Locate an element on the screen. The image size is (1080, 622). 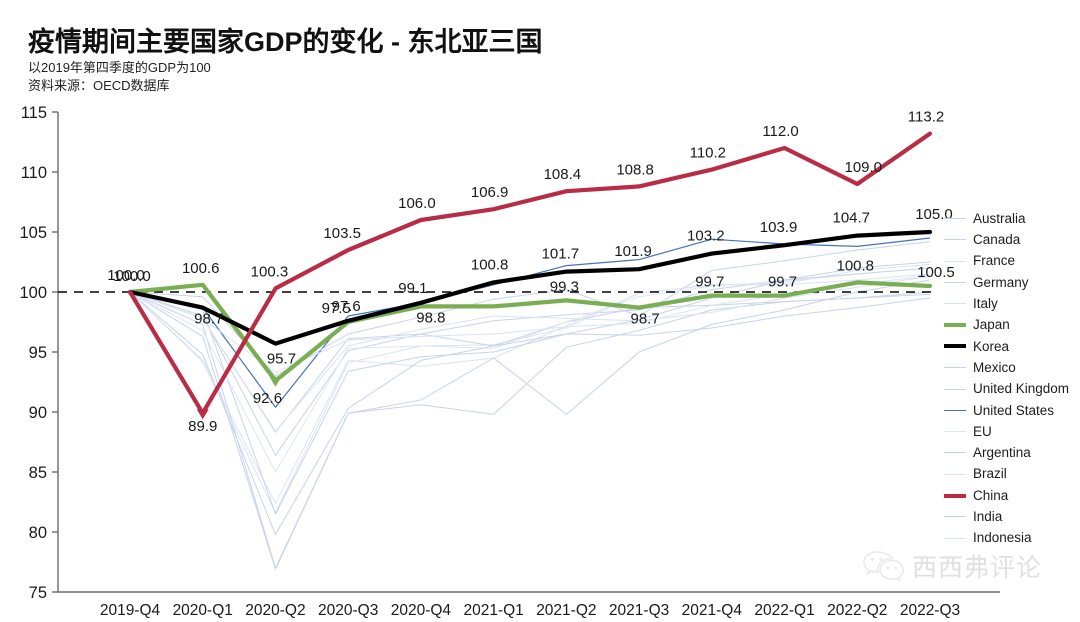
chart-source: 资料来源：OECD数据库 is located at coordinates (99, 85).